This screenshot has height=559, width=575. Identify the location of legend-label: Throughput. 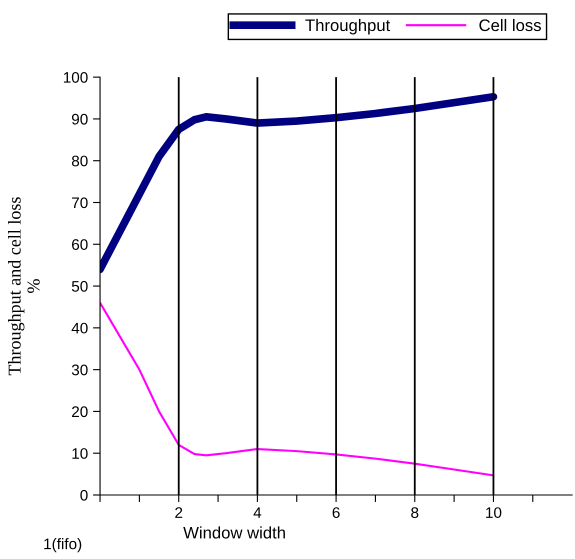
(347, 26).